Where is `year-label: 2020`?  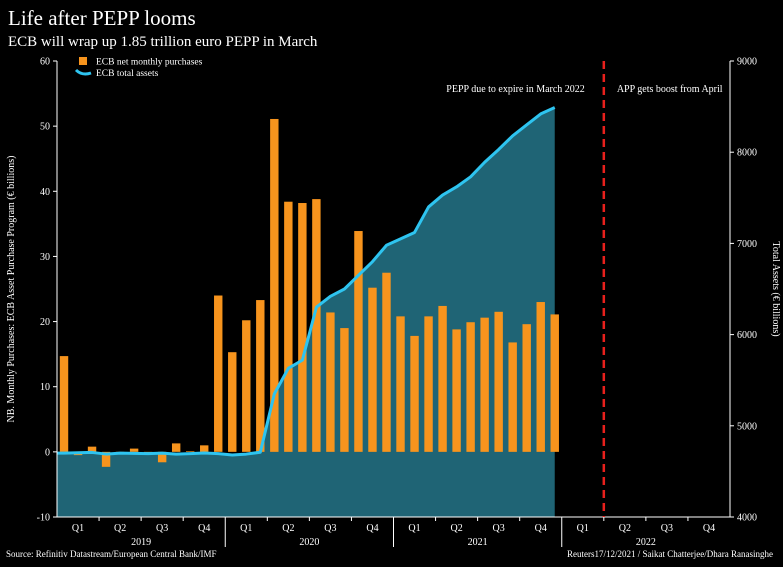
year-label: 2020 is located at coordinates (309, 542).